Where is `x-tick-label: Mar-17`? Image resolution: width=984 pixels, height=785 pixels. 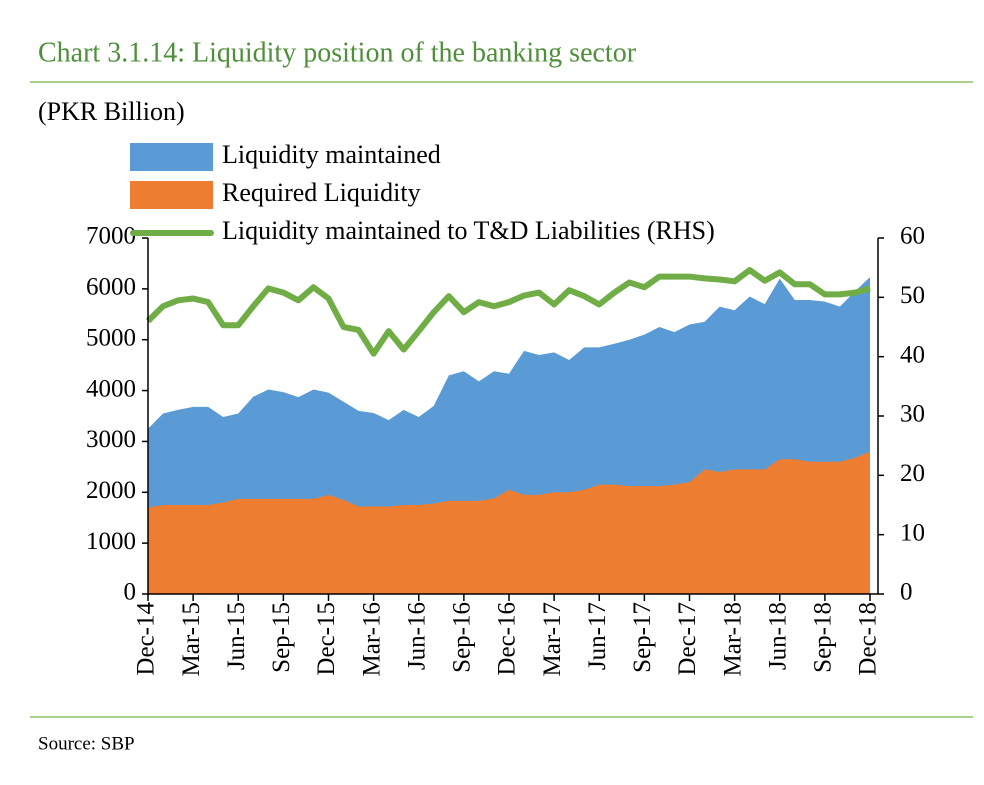
x-tick-label: Mar-17 is located at coordinates (552, 639).